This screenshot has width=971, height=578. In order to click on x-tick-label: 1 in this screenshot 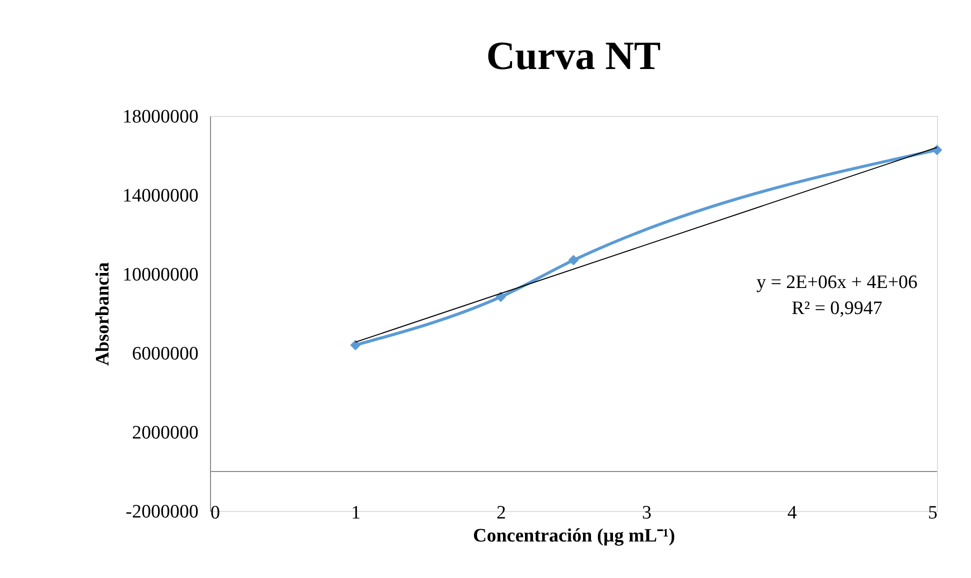, I will do `click(356, 513)`.